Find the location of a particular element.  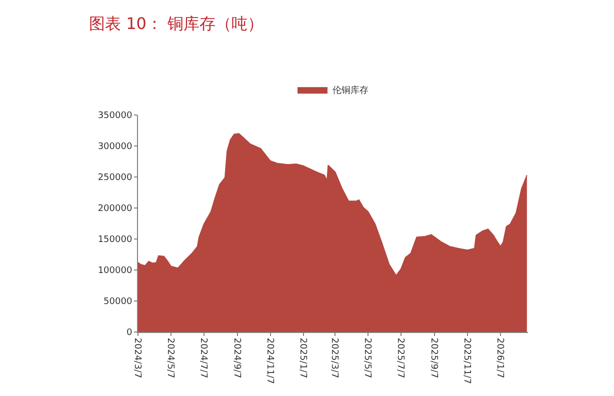

x-tick-label: 2024/3/7 is located at coordinates (137, 358).